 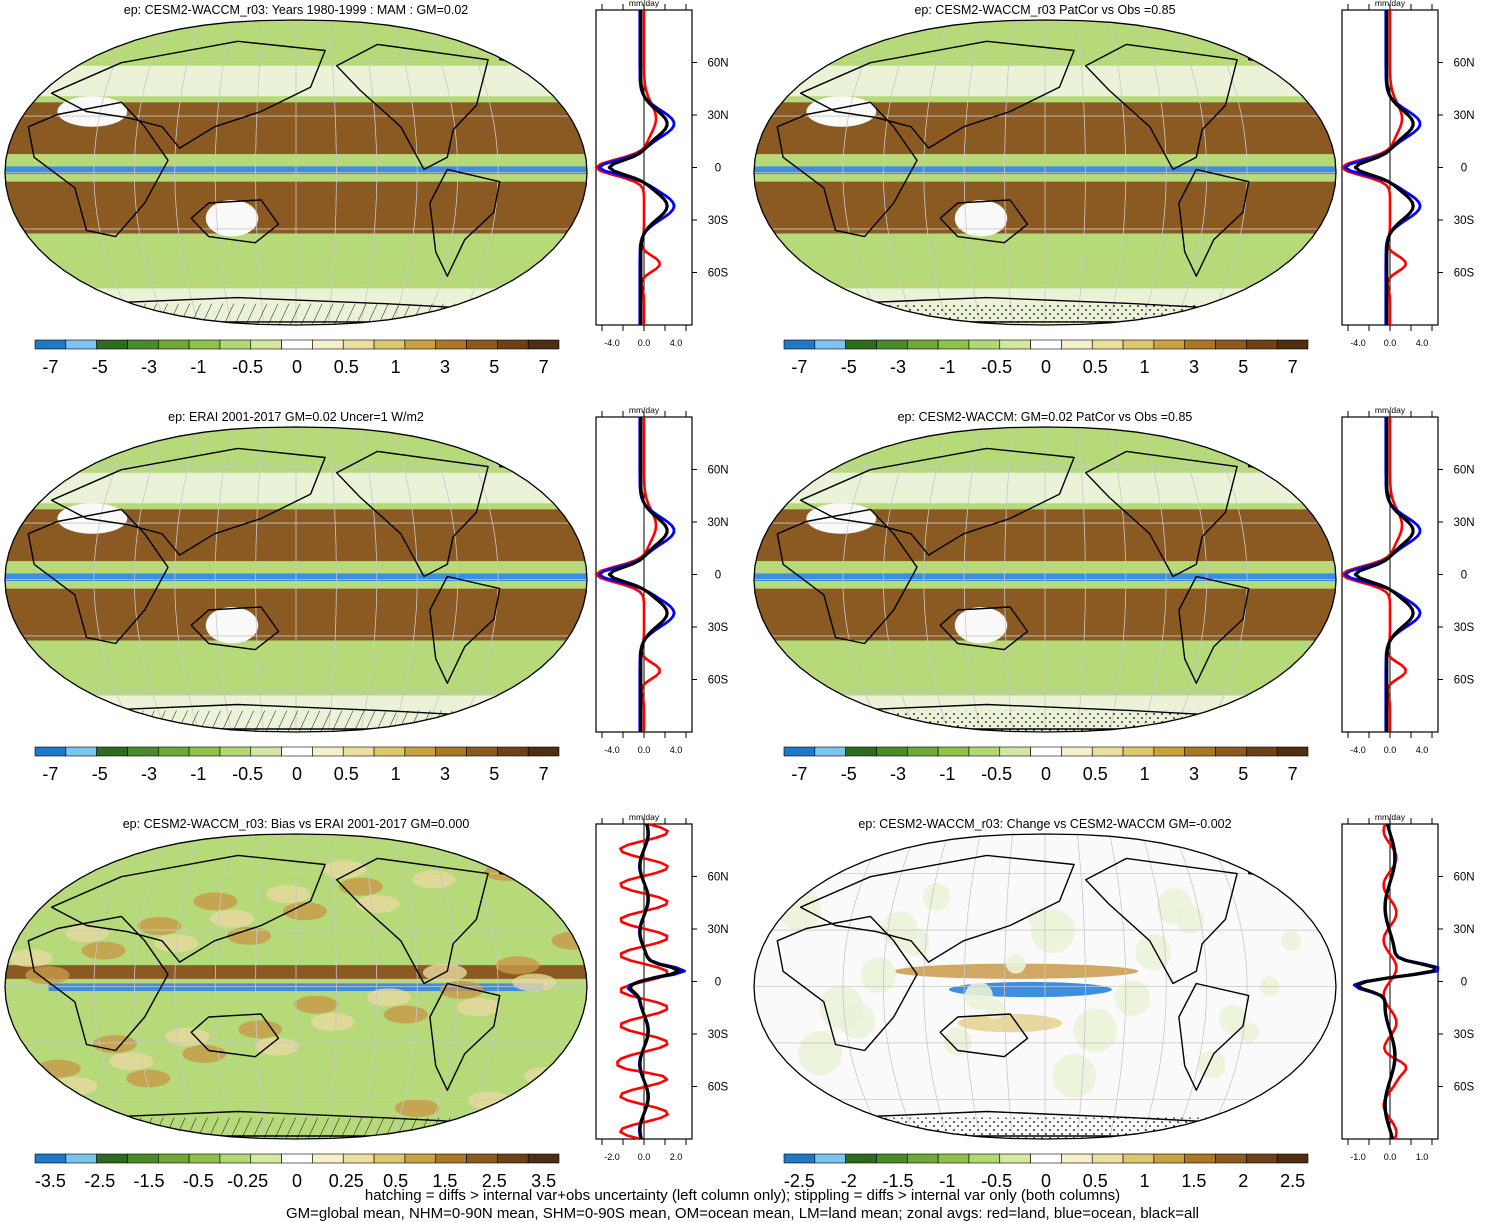 What do you see at coordinates (346, 1181) in the screenshot?
I see `colorbar-label: 0.25` at bounding box center [346, 1181].